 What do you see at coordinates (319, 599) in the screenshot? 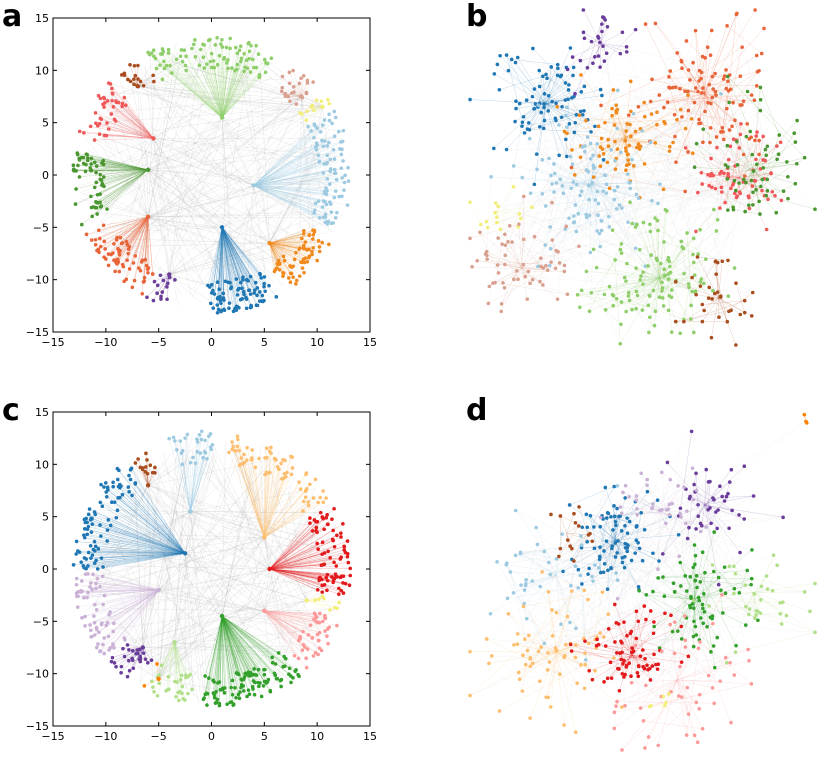
I see `node-yellow` at bounding box center [319, 599].